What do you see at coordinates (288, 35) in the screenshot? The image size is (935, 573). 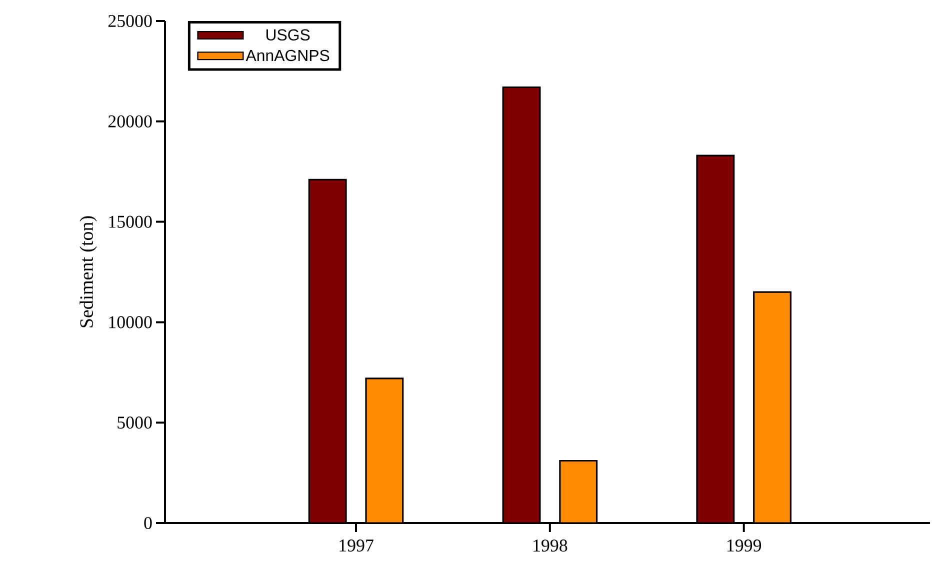 I see `legend-label: USGS` at bounding box center [288, 35].